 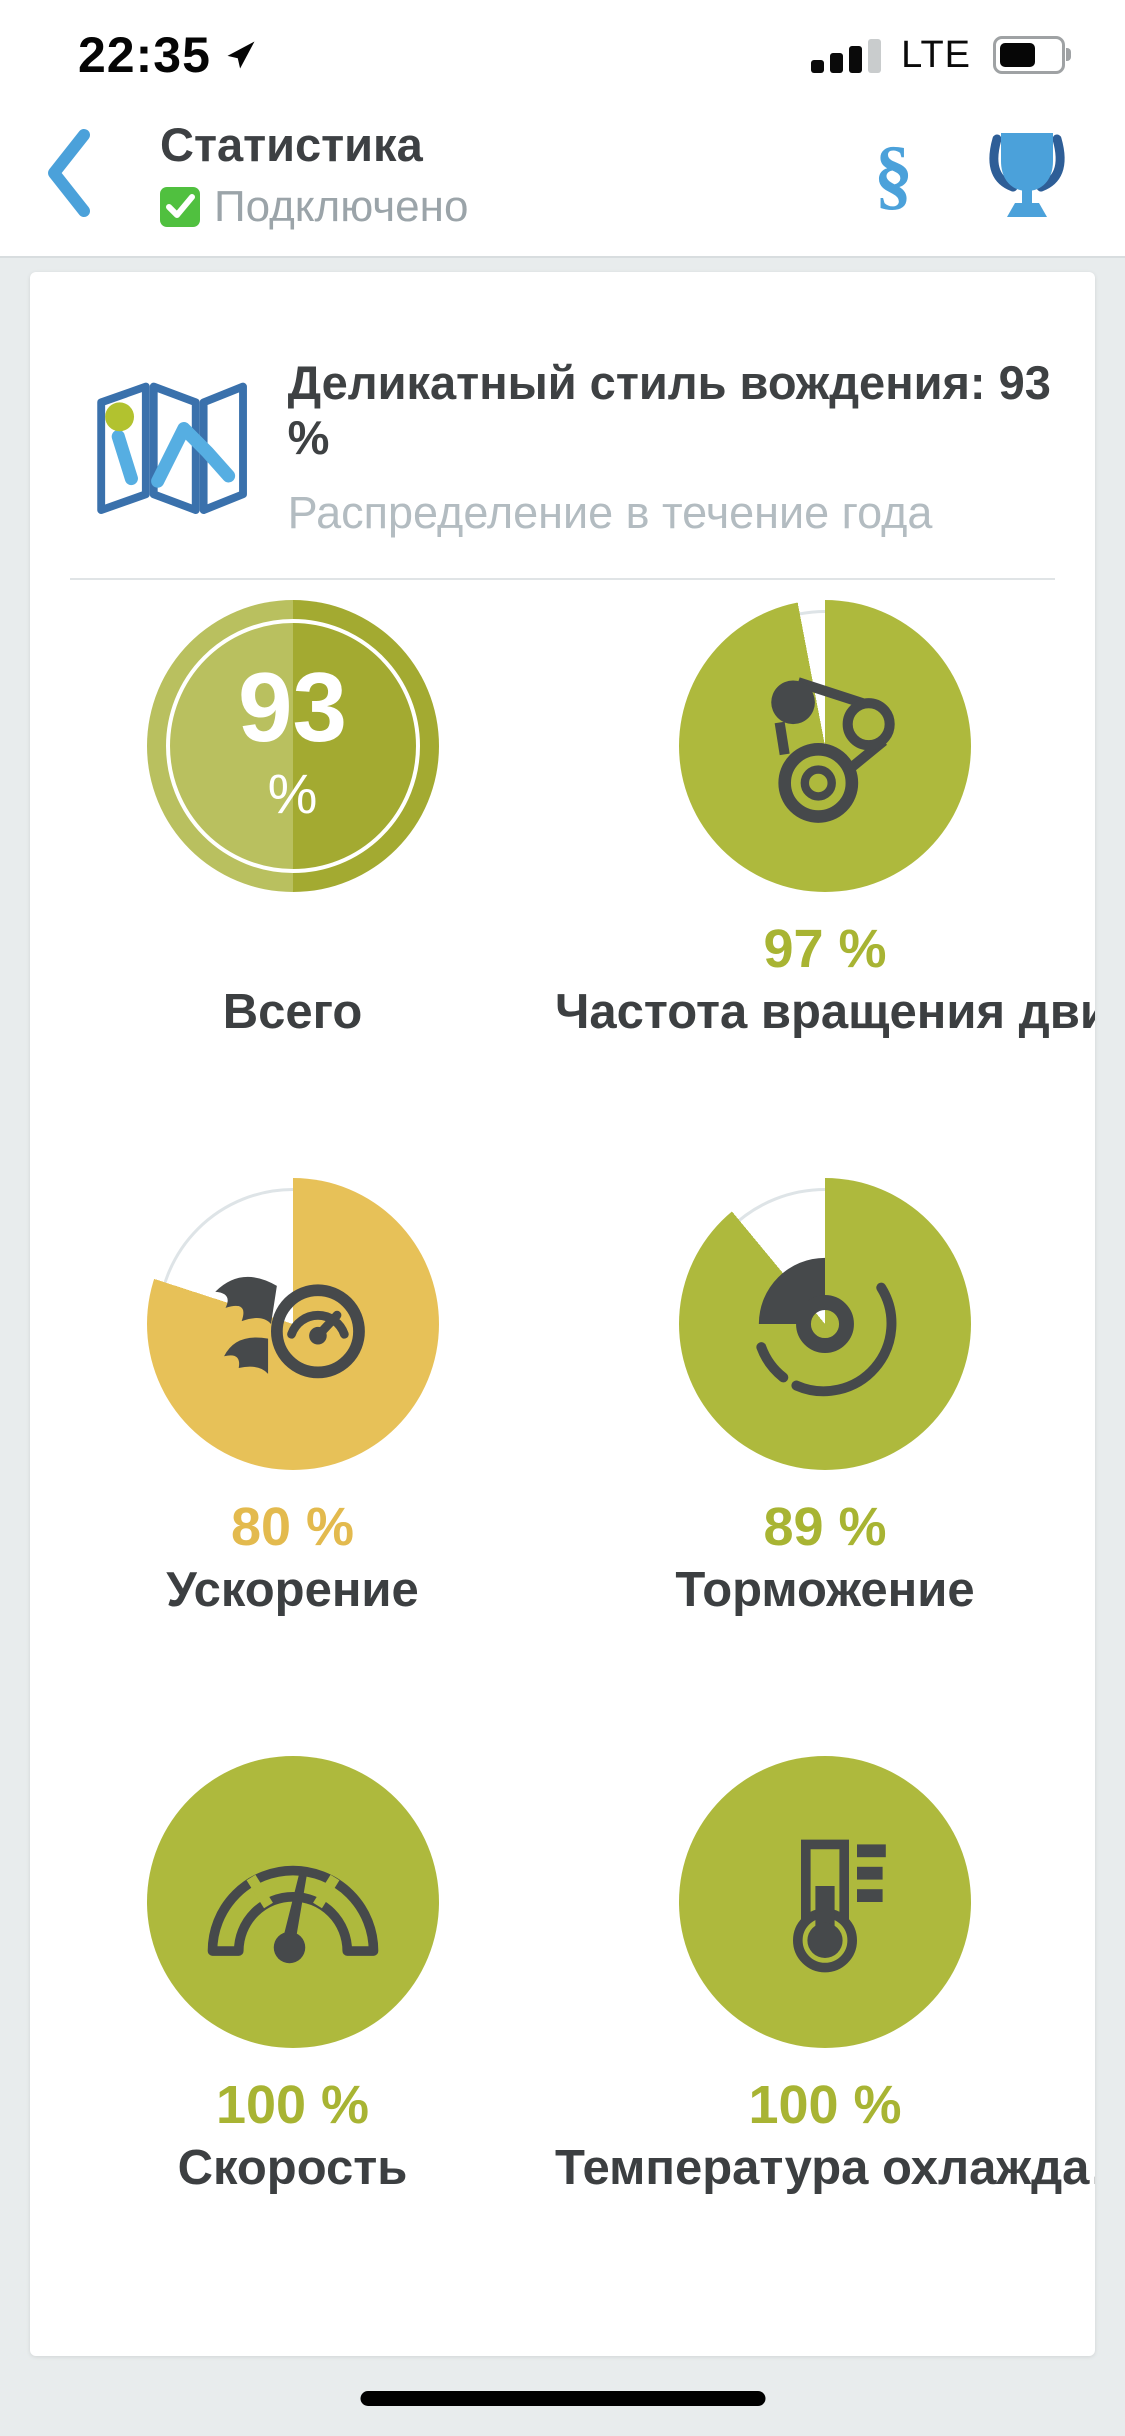 I want to click on brake-disc-icon, so click(x=825, y=1324).